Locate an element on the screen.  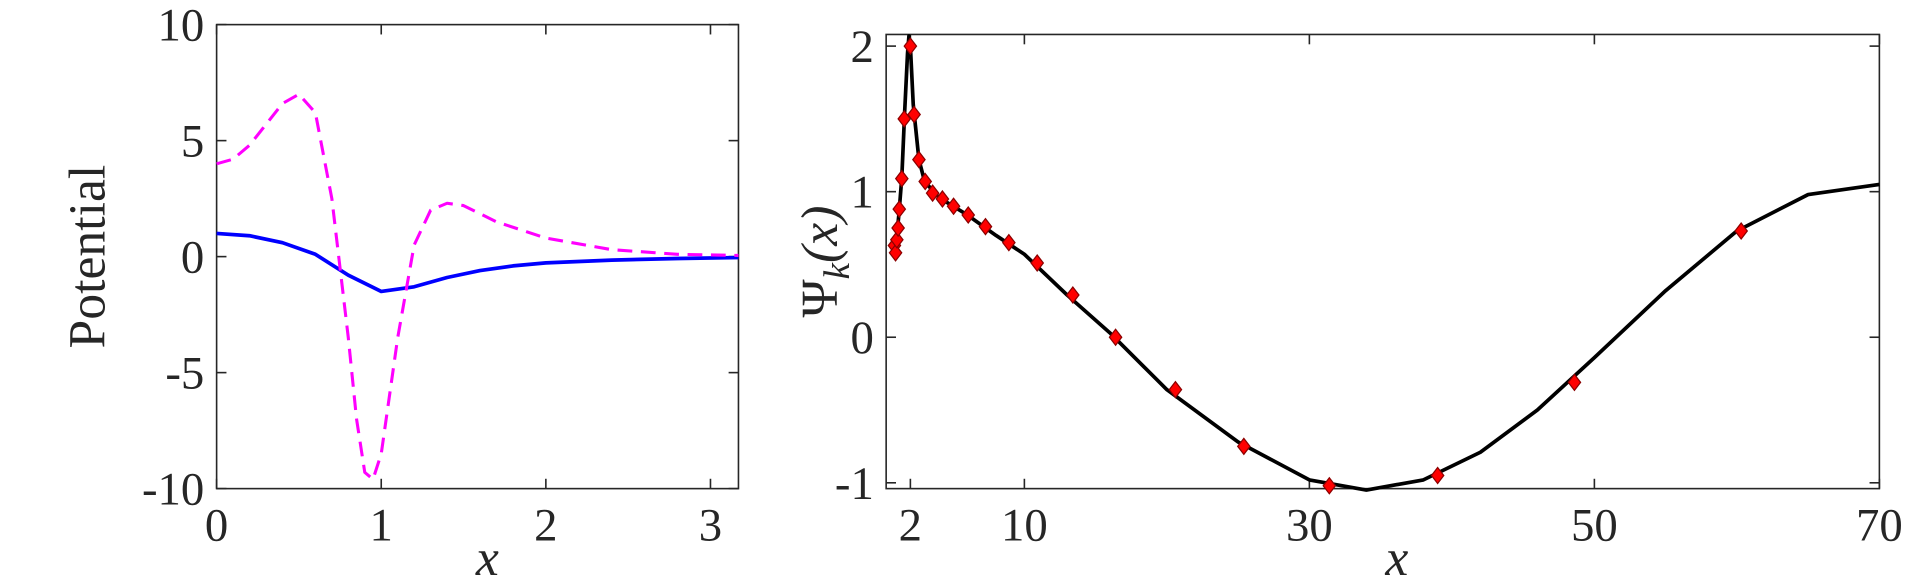
x-tick-label: 50 is located at coordinates (1594, 525).